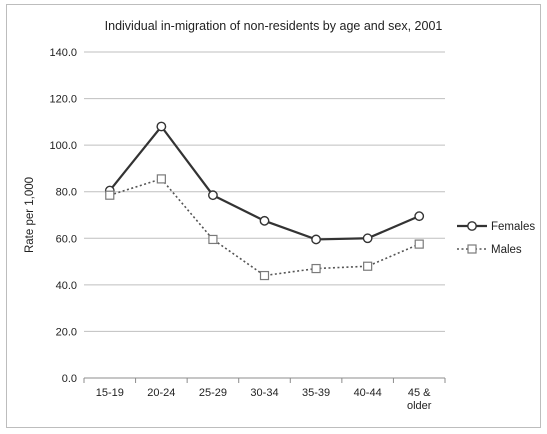 This screenshot has width=547, height=434. What do you see at coordinates (66, 286) in the screenshot?
I see `y-tick-label: 40.0` at bounding box center [66, 286].